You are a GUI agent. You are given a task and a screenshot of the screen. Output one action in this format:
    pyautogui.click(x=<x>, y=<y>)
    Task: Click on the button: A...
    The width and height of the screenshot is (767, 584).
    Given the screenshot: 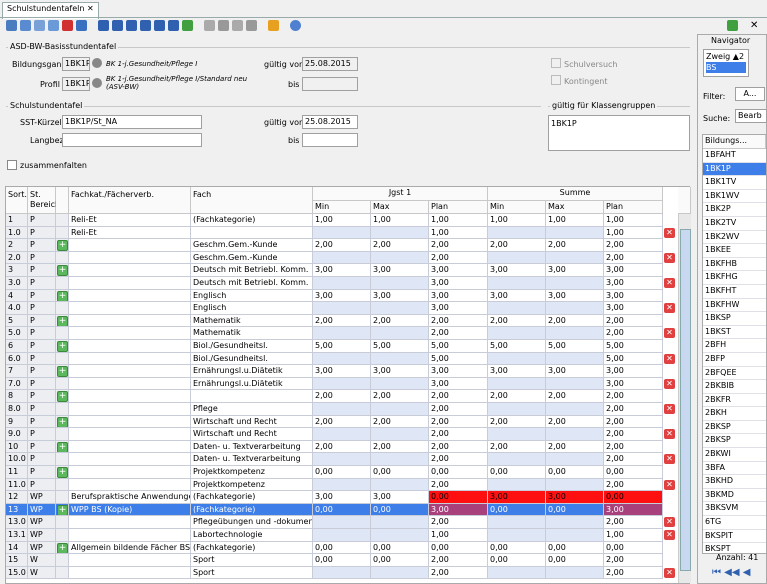 What is the action you would take?
    pyautogui.click(x=750, y=94)
    